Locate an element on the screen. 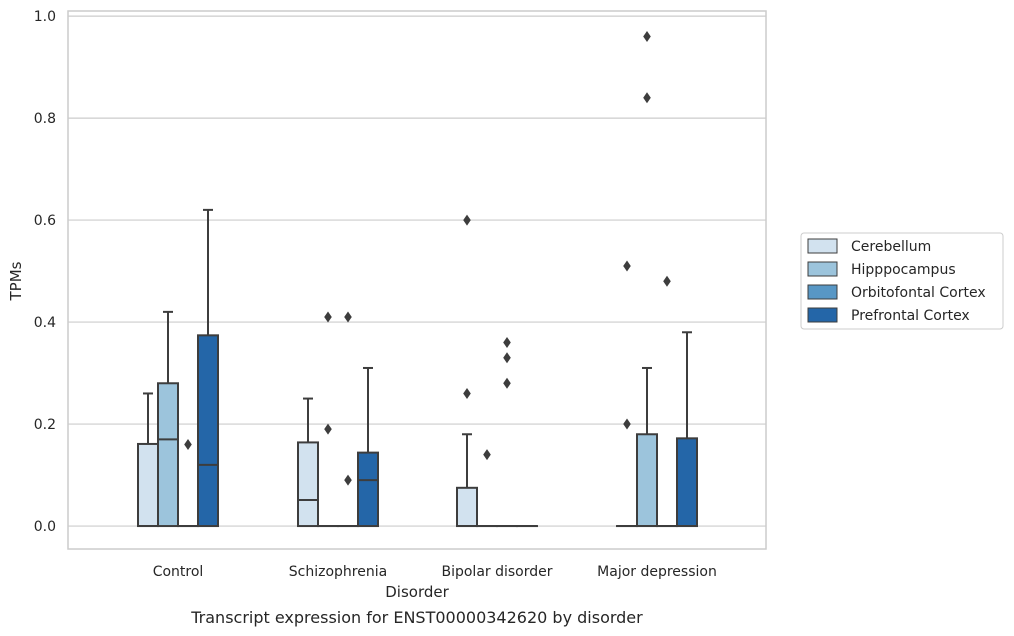  x-tick-label: Schizophrenia is located at coordinates (338, 572).